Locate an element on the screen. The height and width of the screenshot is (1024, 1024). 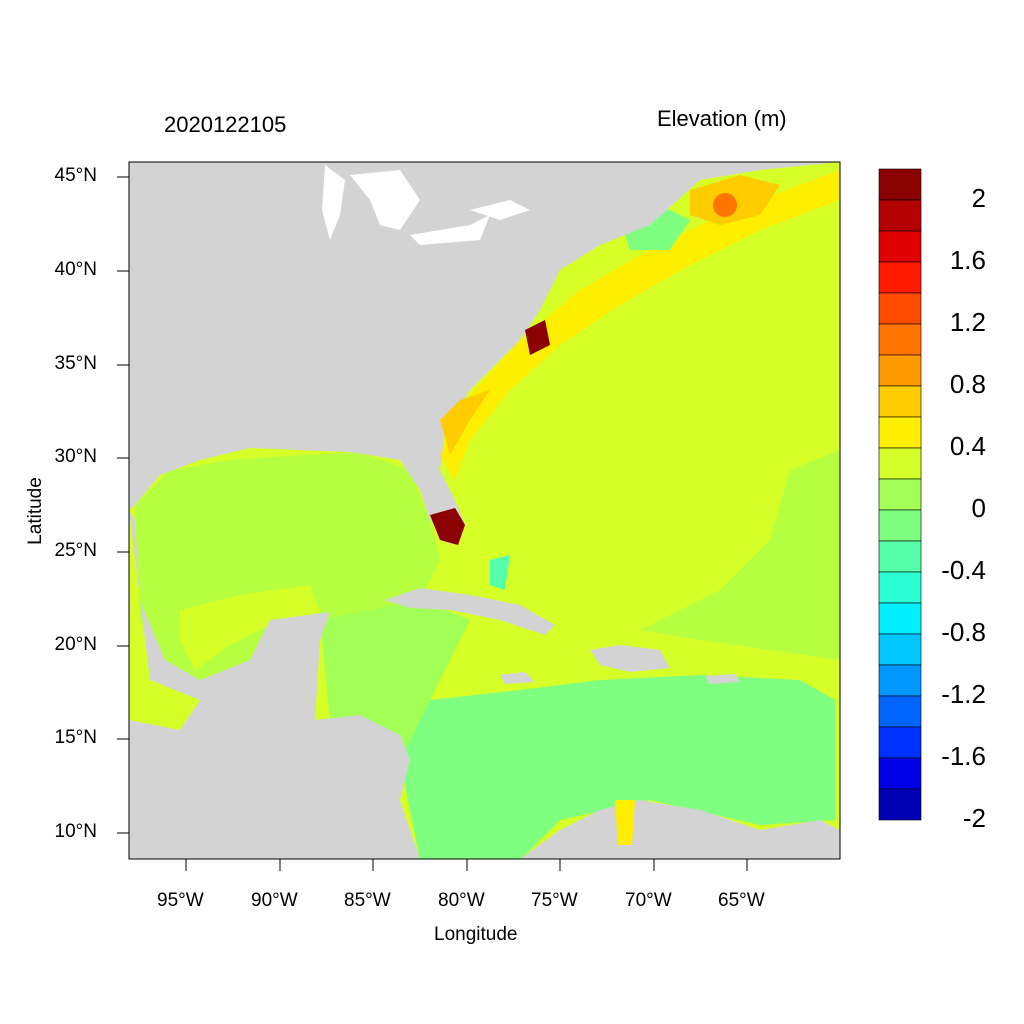
y-tick-label: 10°N is located at coordinates (75, 831).